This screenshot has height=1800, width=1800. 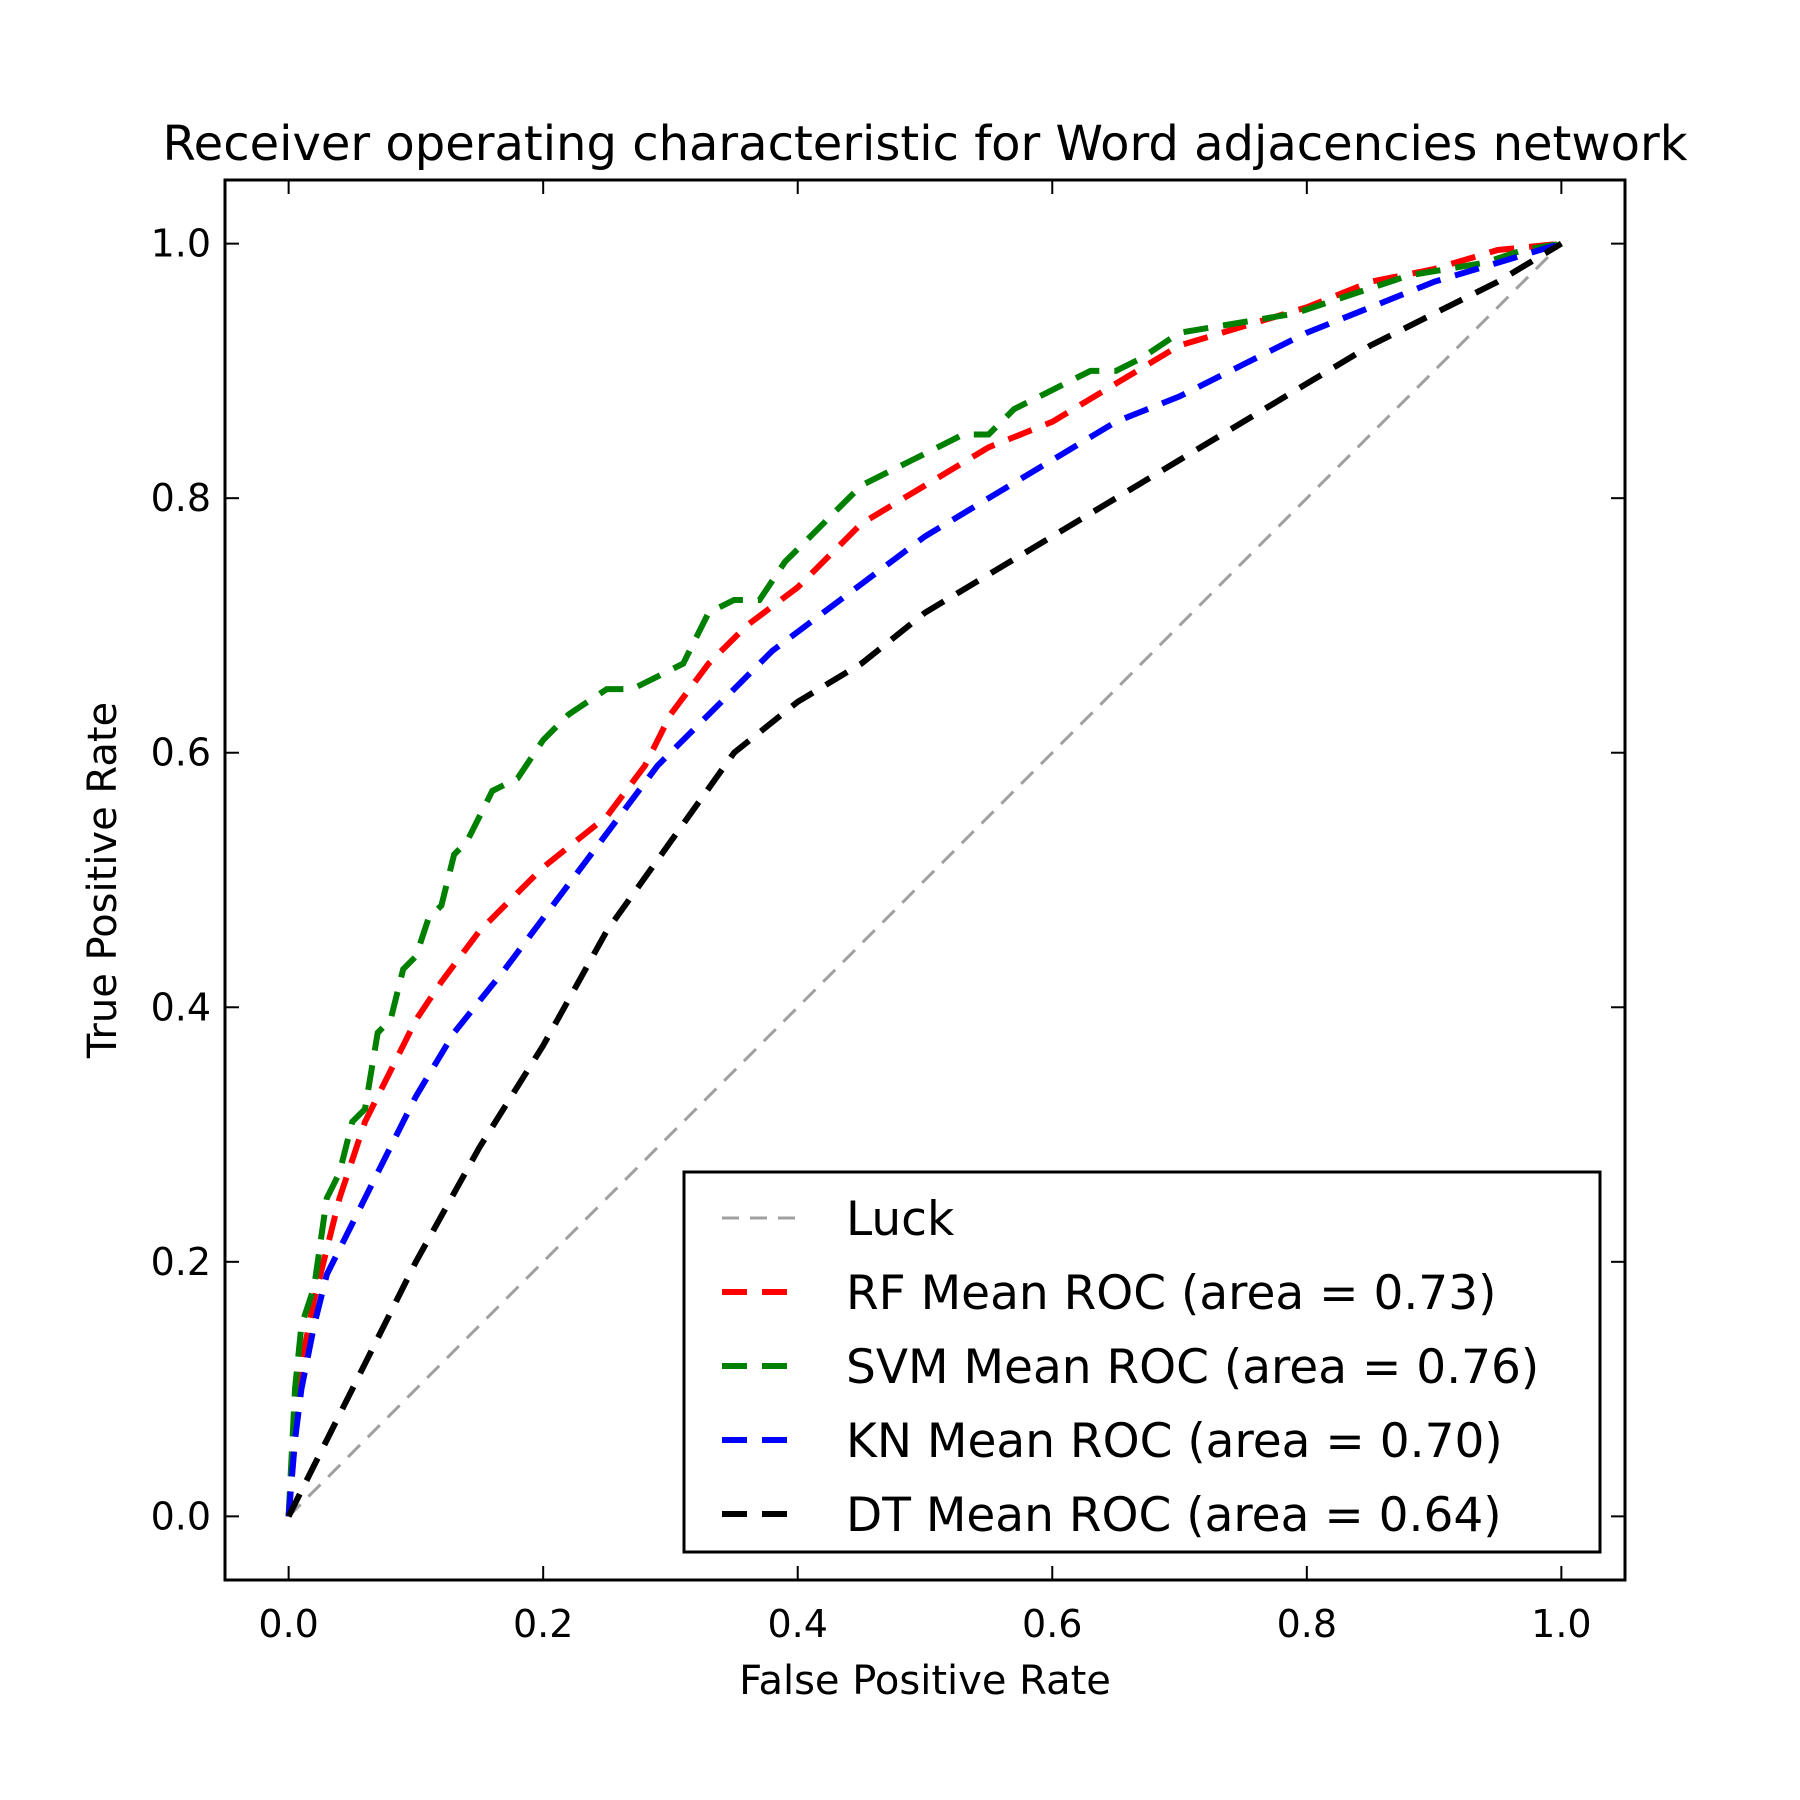 What do you see at coordinates (543, 1624) in the screenshot?
I see `x-tick-label: 0.2` at bounding box center [543, 1624].